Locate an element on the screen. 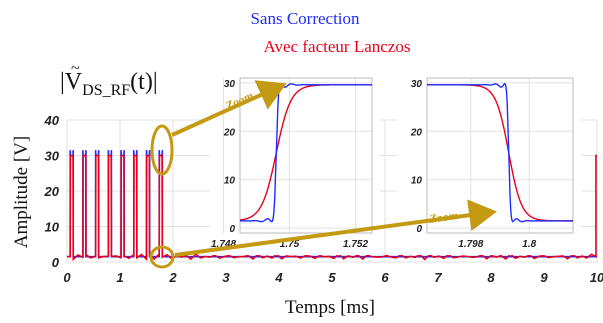 This screenshot has width=603, height=323. chart-title: |VDS_RF(t)| is located at coordinates (109, 84).